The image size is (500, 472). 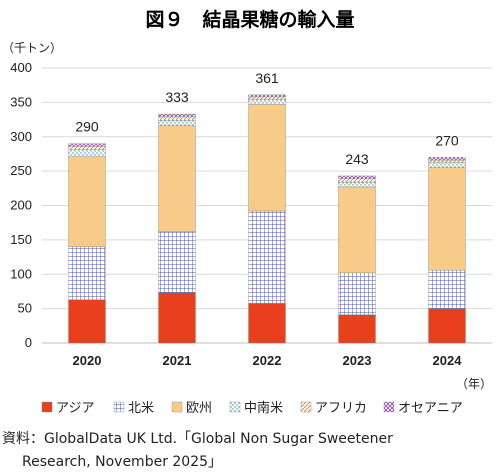 I want to click on y-tick-label: 250, so click(x=21, y=170).